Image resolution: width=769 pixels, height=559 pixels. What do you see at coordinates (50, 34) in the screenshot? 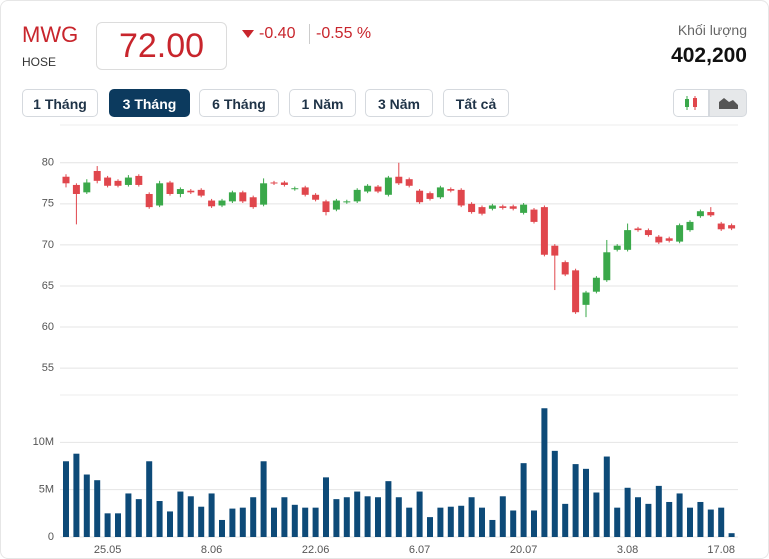
I see `symbol: MWG` at bounding box center [50, 34].